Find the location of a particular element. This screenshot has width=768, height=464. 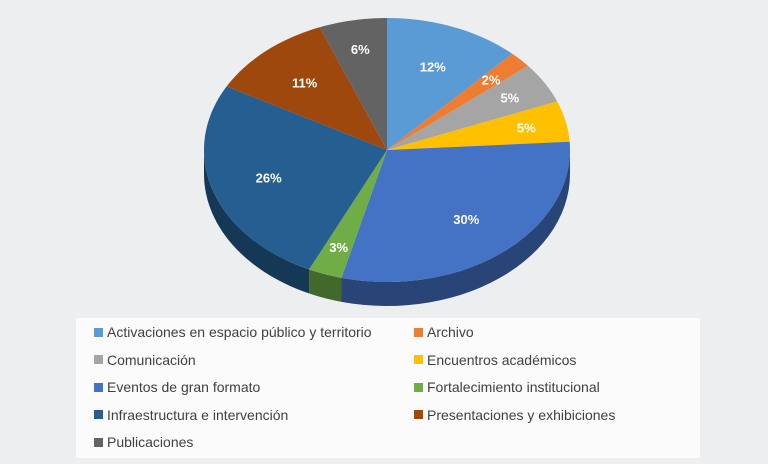

legend-label: Comunicación is located at coordinates (151, 359).